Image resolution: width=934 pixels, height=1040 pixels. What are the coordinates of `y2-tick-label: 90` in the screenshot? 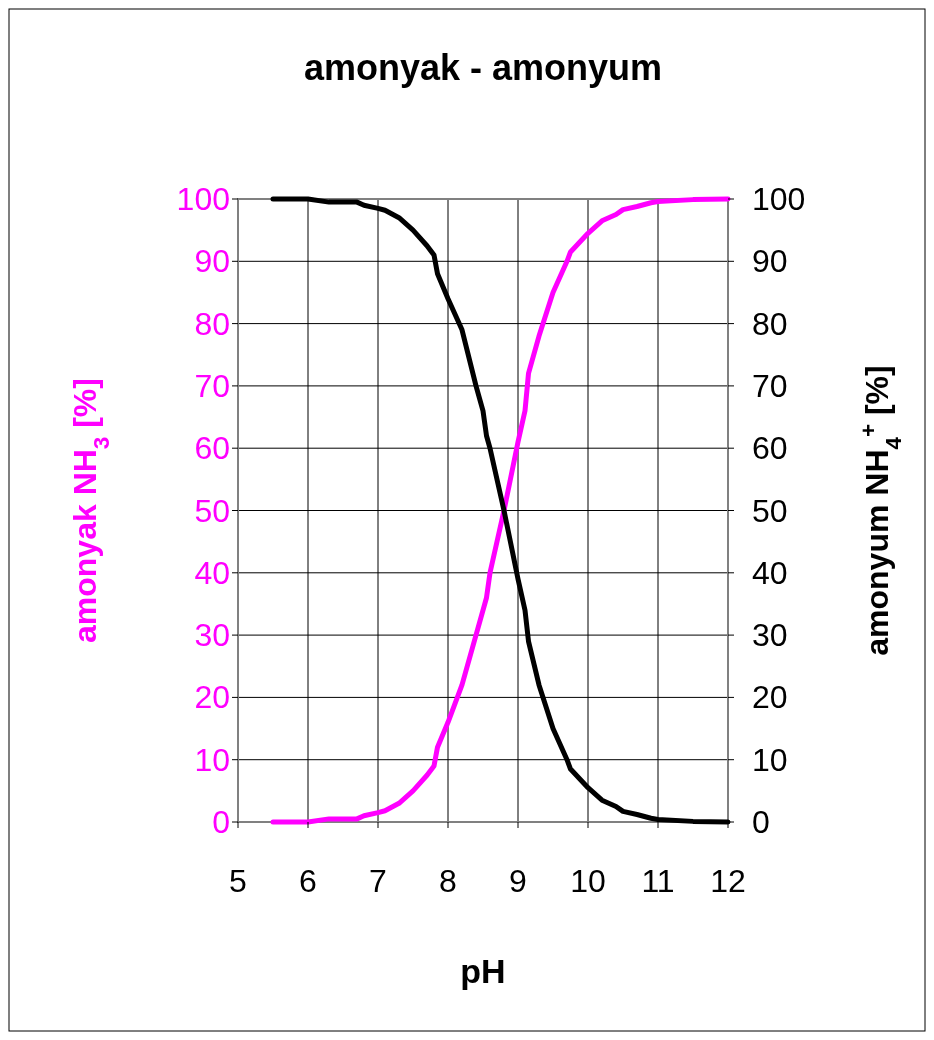 It's located at (770, 261).